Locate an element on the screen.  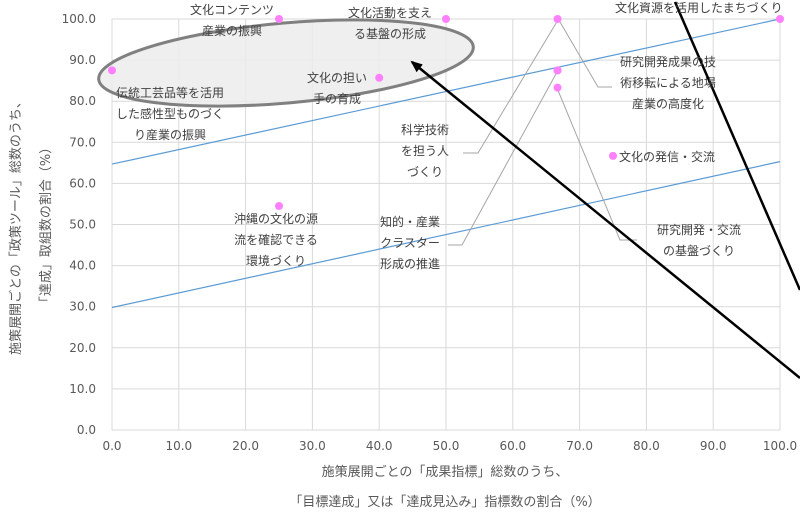
y-tick-label: 60.0 is located at coordinates (82, 183).